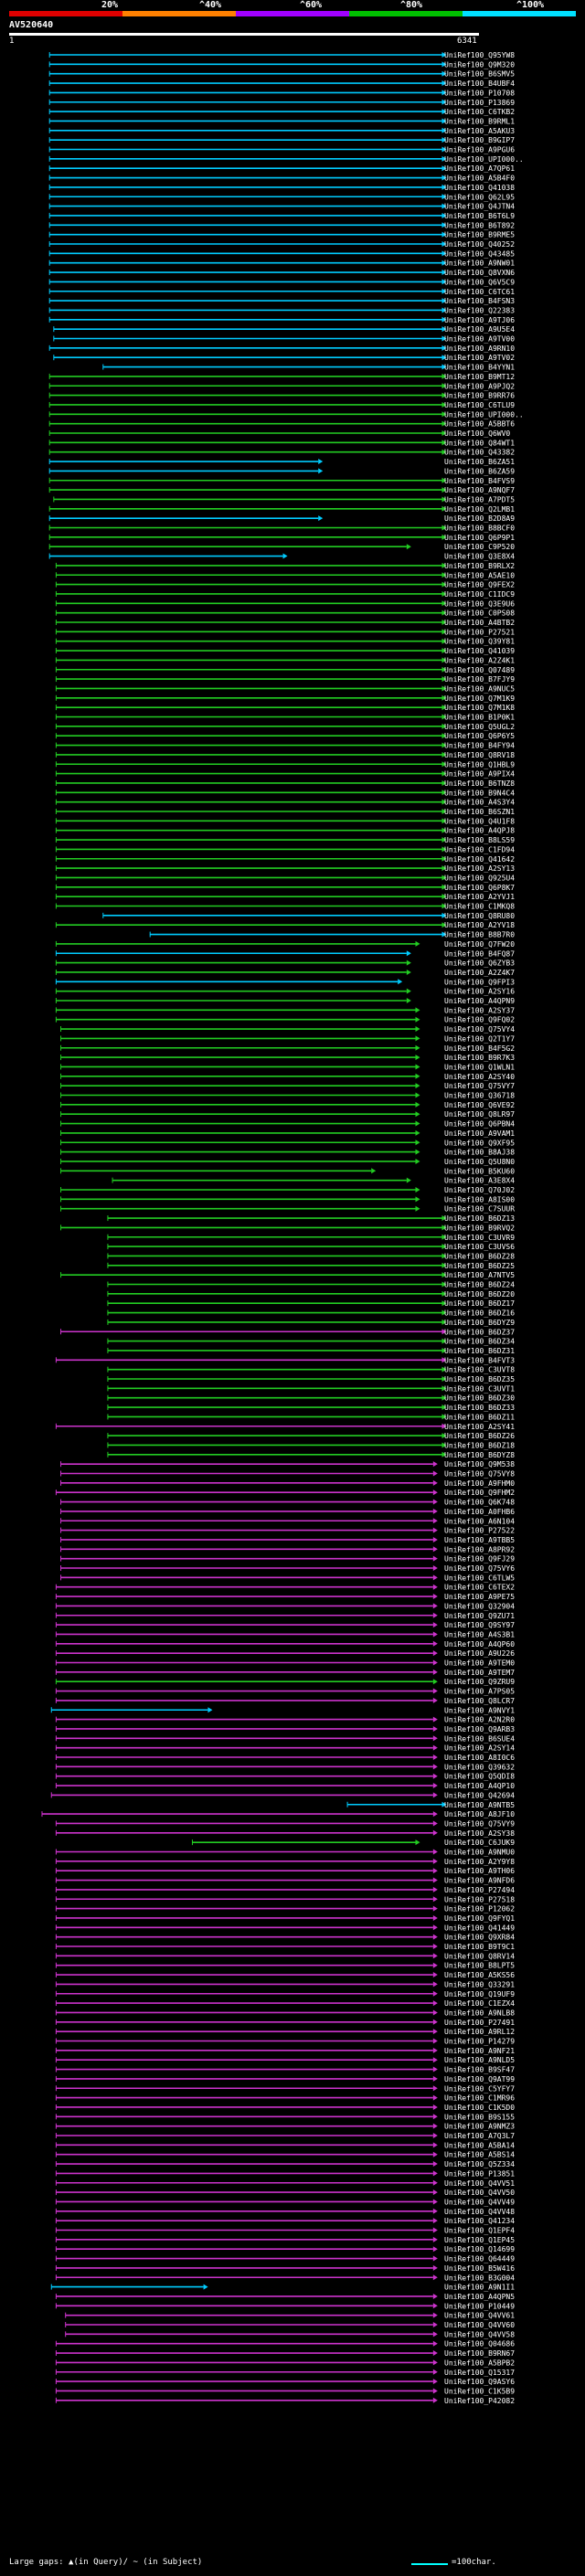 The height and width of the screenshot is (2576, 585). I want to click on hit-label: UniRef100_C6TEX2, so click(480, 1588).